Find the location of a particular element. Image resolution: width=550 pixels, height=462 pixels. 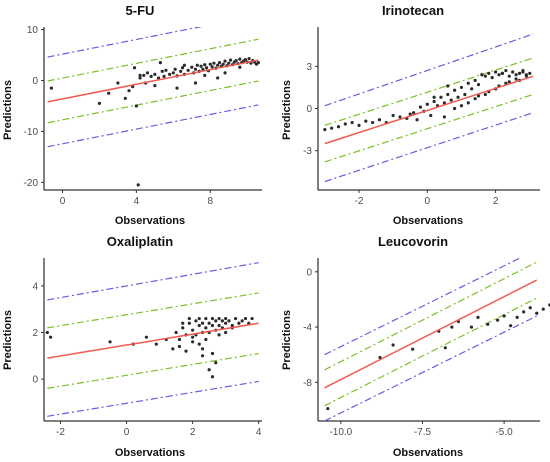

y-tick-label: -3 is located at coordinates (307, 151).